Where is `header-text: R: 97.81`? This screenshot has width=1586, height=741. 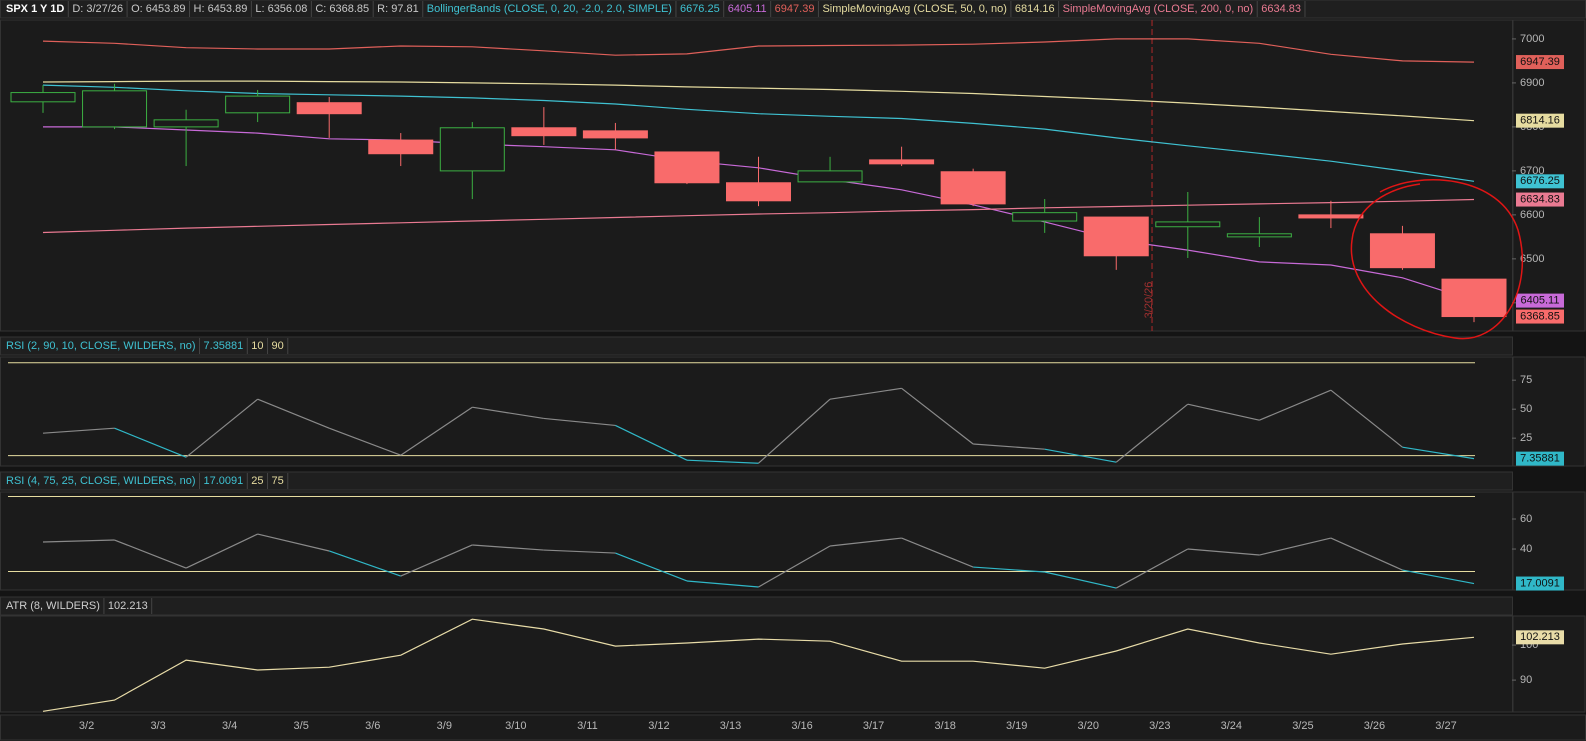
header-text: R: 97.81 is located at coordinates (398, 9).